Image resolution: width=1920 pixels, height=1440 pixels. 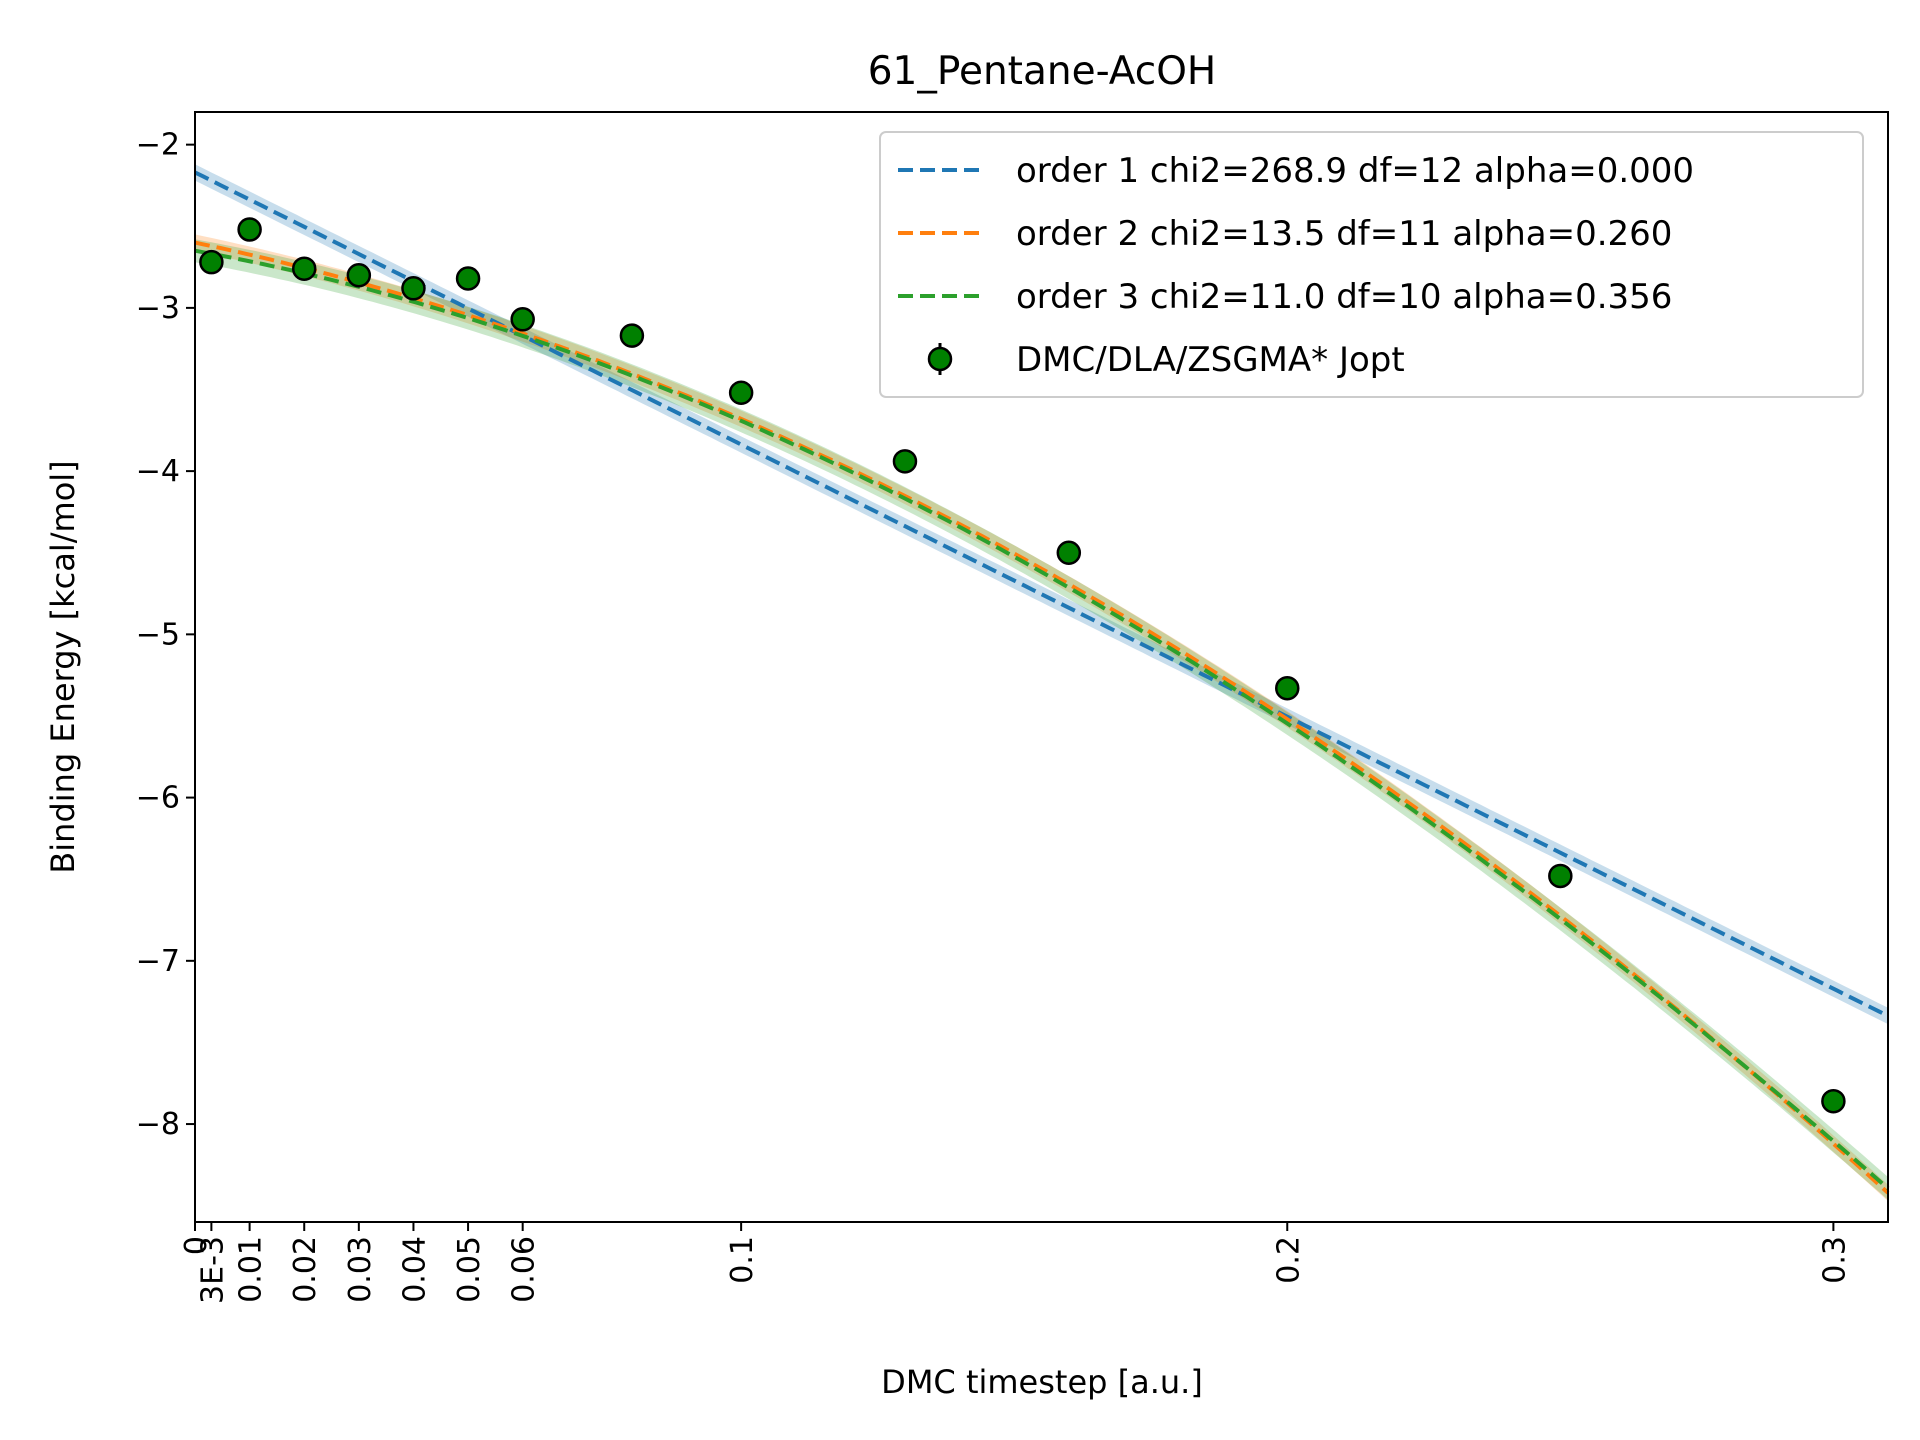 What do you see at coordinates (158, 145) in the screenshot?
I see `y-tick-label: −2` at bounding box center [158, 145].